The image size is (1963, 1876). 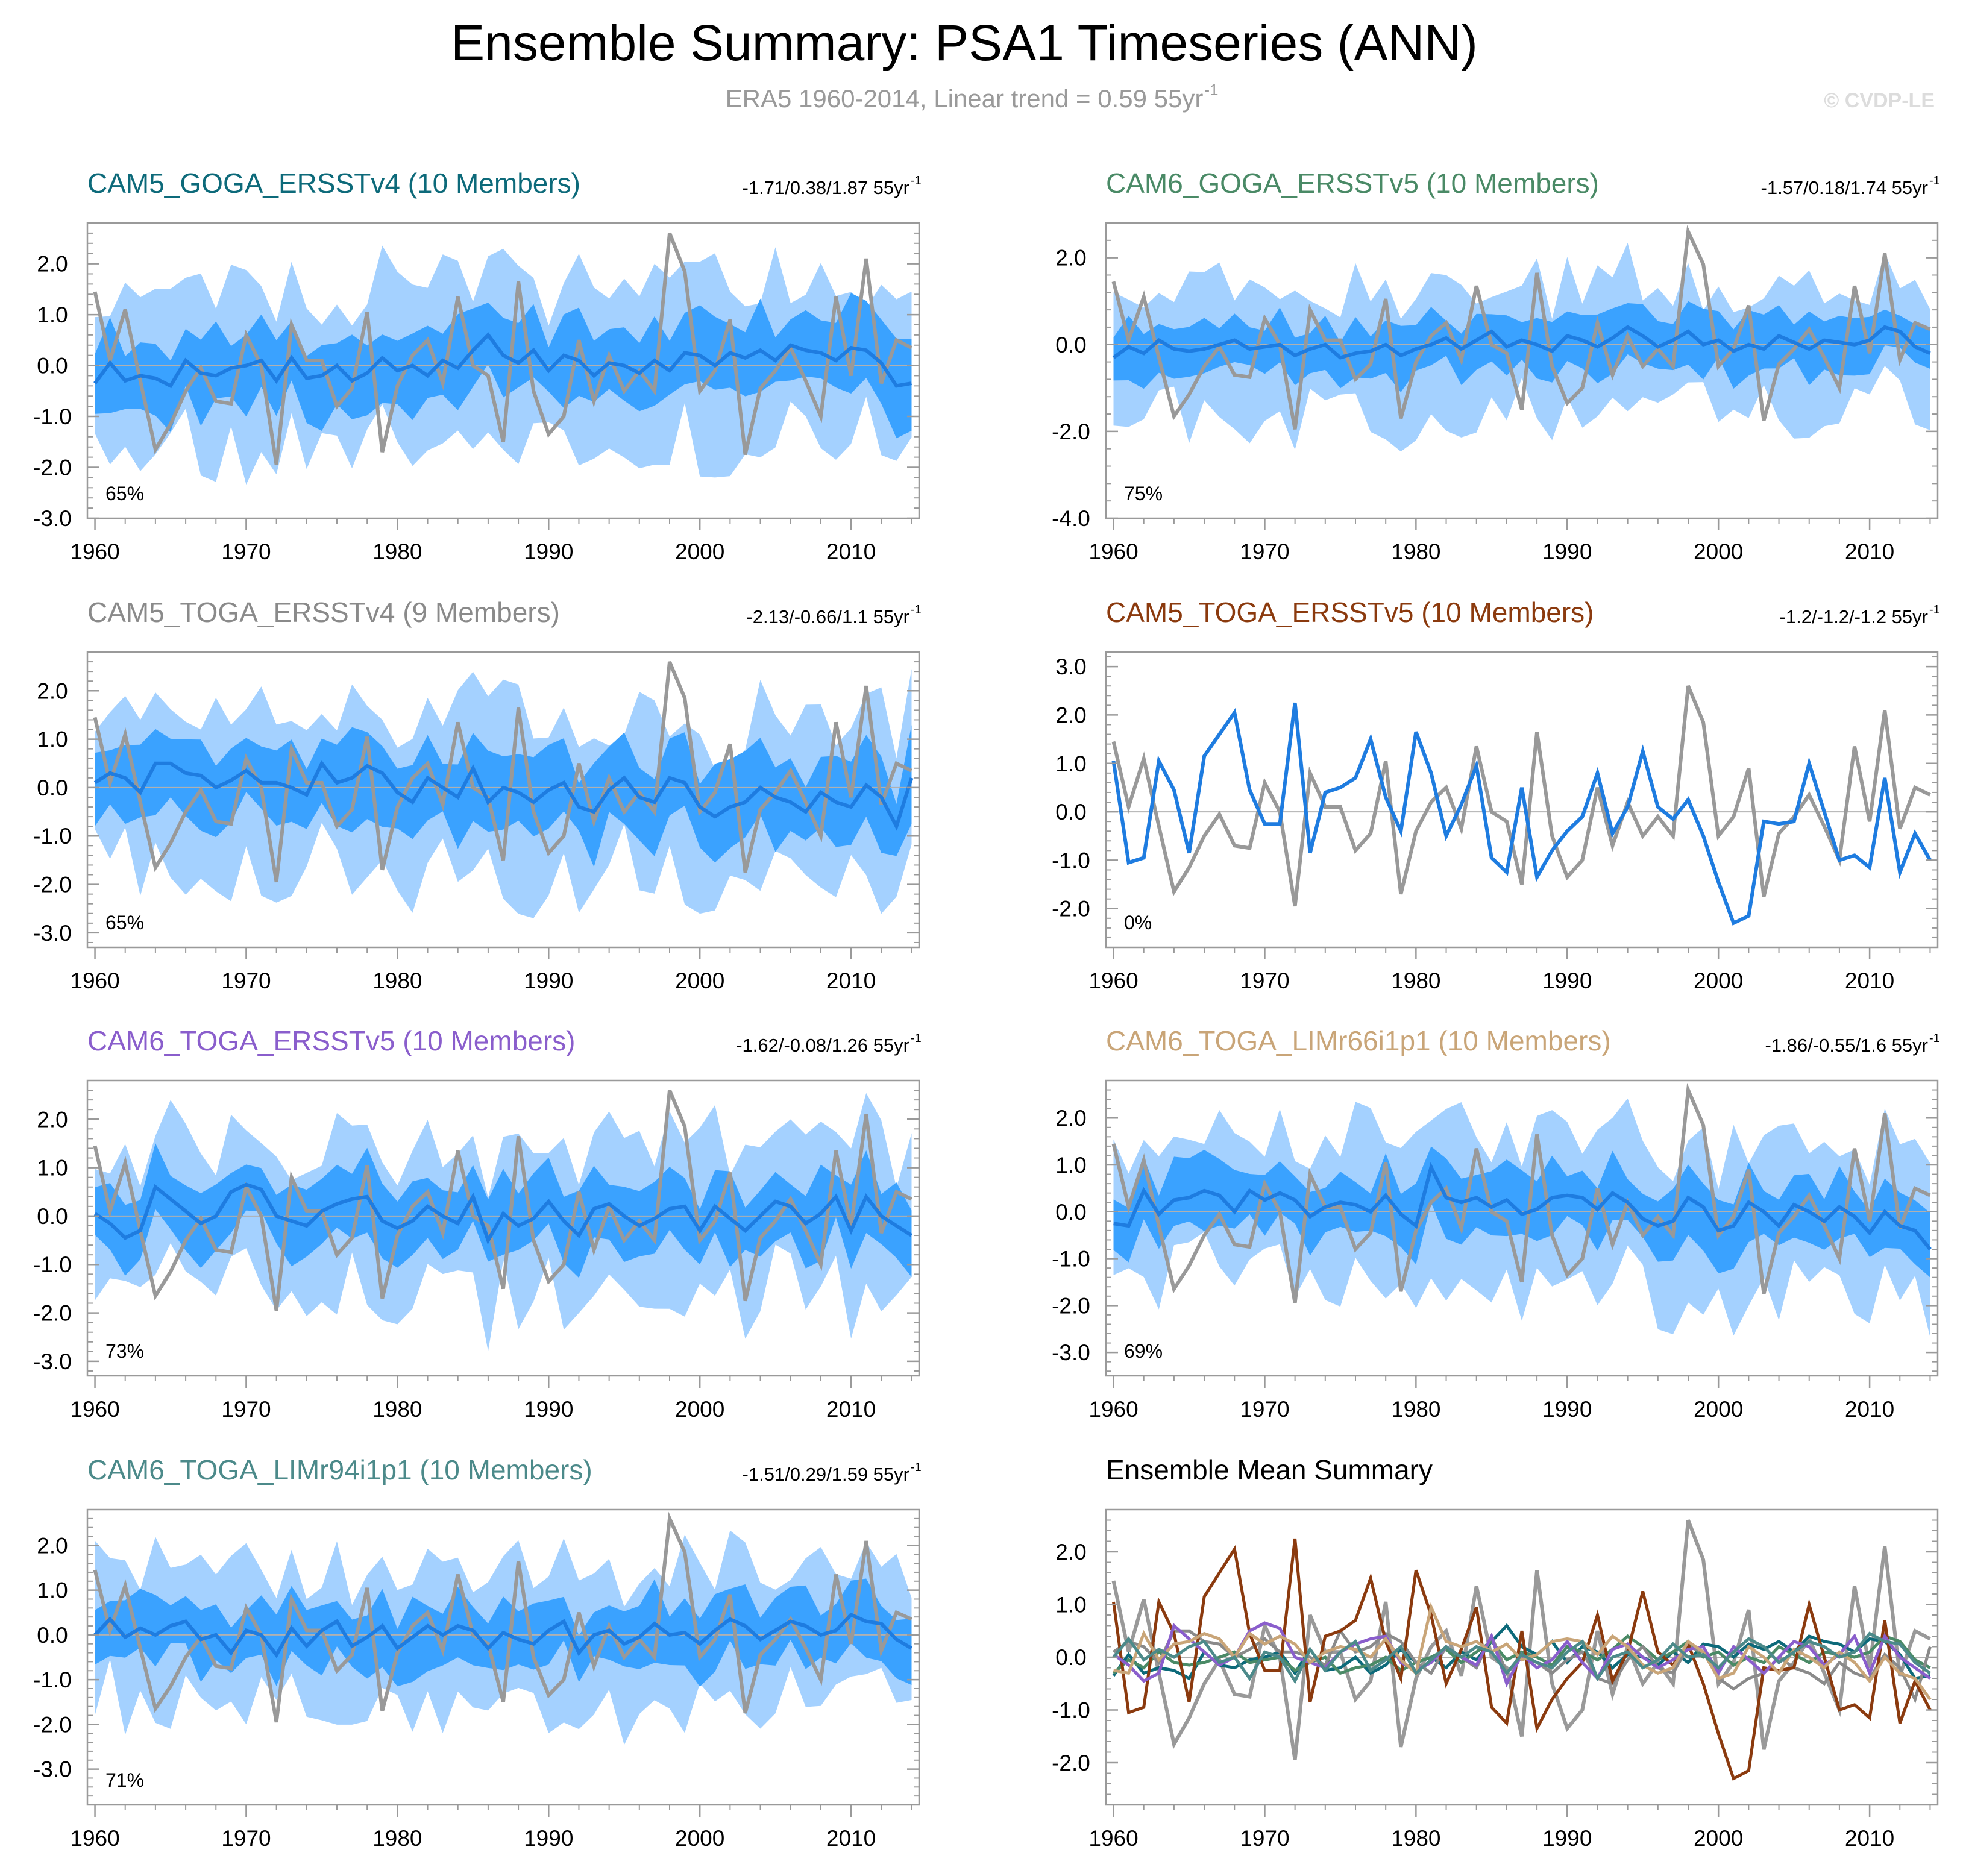 What do you see at coordinates (1846, 1045) in the screenshot?
I see `trend-text: -1.86/-0.55/1.6 55yr` at bounding box center [1846, 1045].